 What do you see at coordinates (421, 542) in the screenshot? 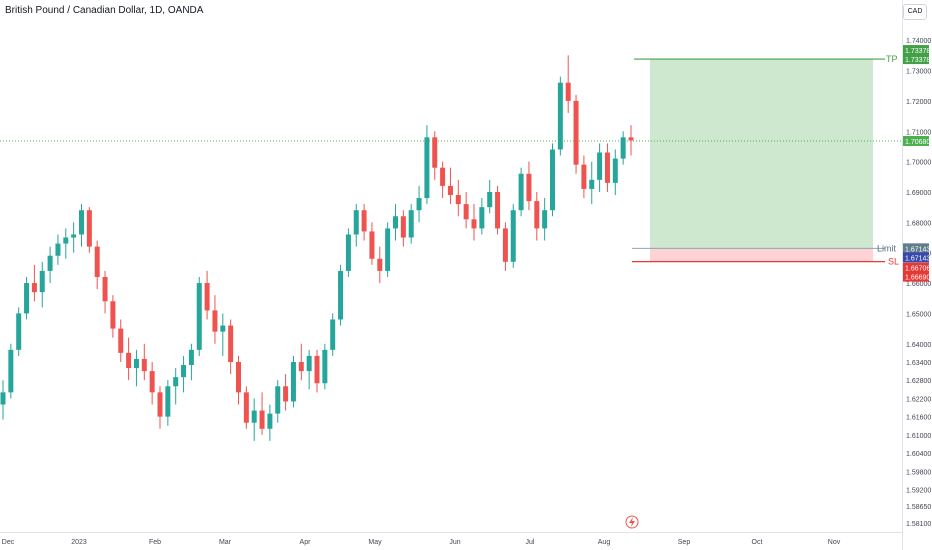
I see `time-axis: Dec 2023 Feb Mar Apr May Jun Jul Aug Sep Oct Nov` at bounding box center [421, 542].